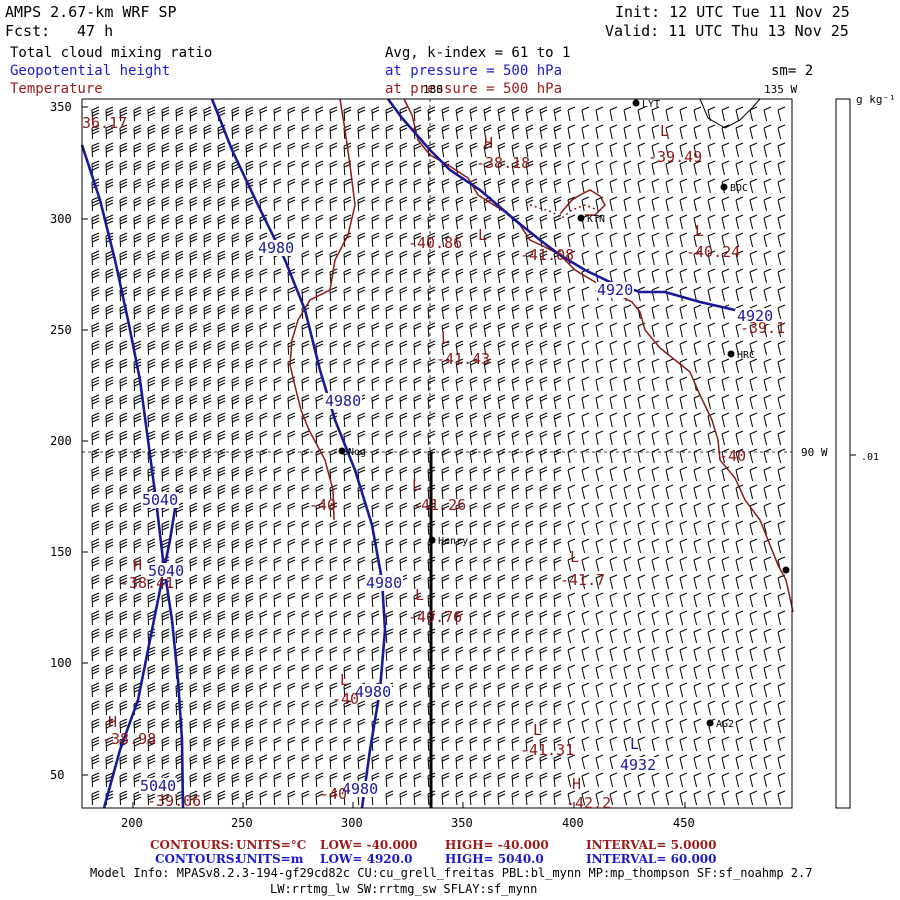 The height and width of the screenshot is (900, 900). What do you see at coordinates (90, 71) in the screenshot?
I see `field-geopotential: Geopotential height` at bounding box center [90, 71].